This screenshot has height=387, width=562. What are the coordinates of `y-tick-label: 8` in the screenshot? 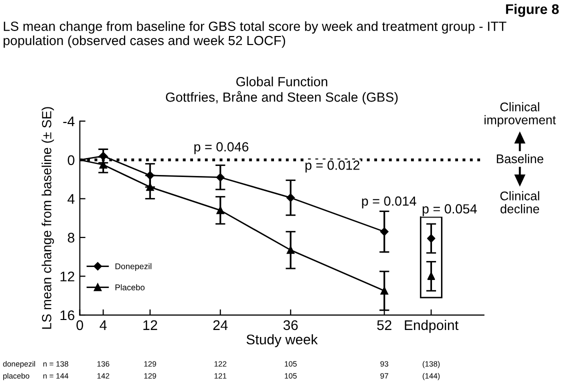 It's located at (71, 237).